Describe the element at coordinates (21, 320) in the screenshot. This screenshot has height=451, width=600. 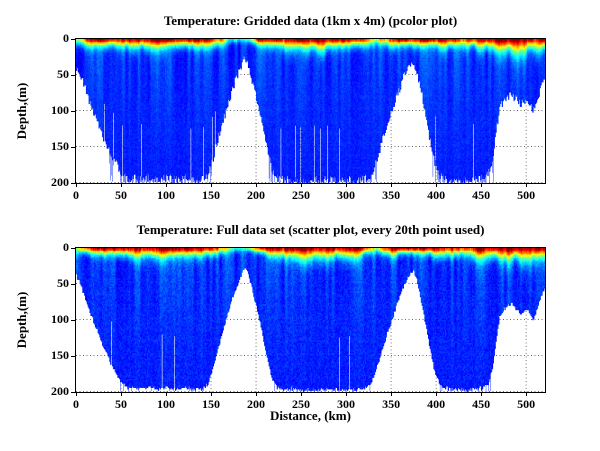
I see `bottom-y-axis-label: Depth,(m)` at that location.